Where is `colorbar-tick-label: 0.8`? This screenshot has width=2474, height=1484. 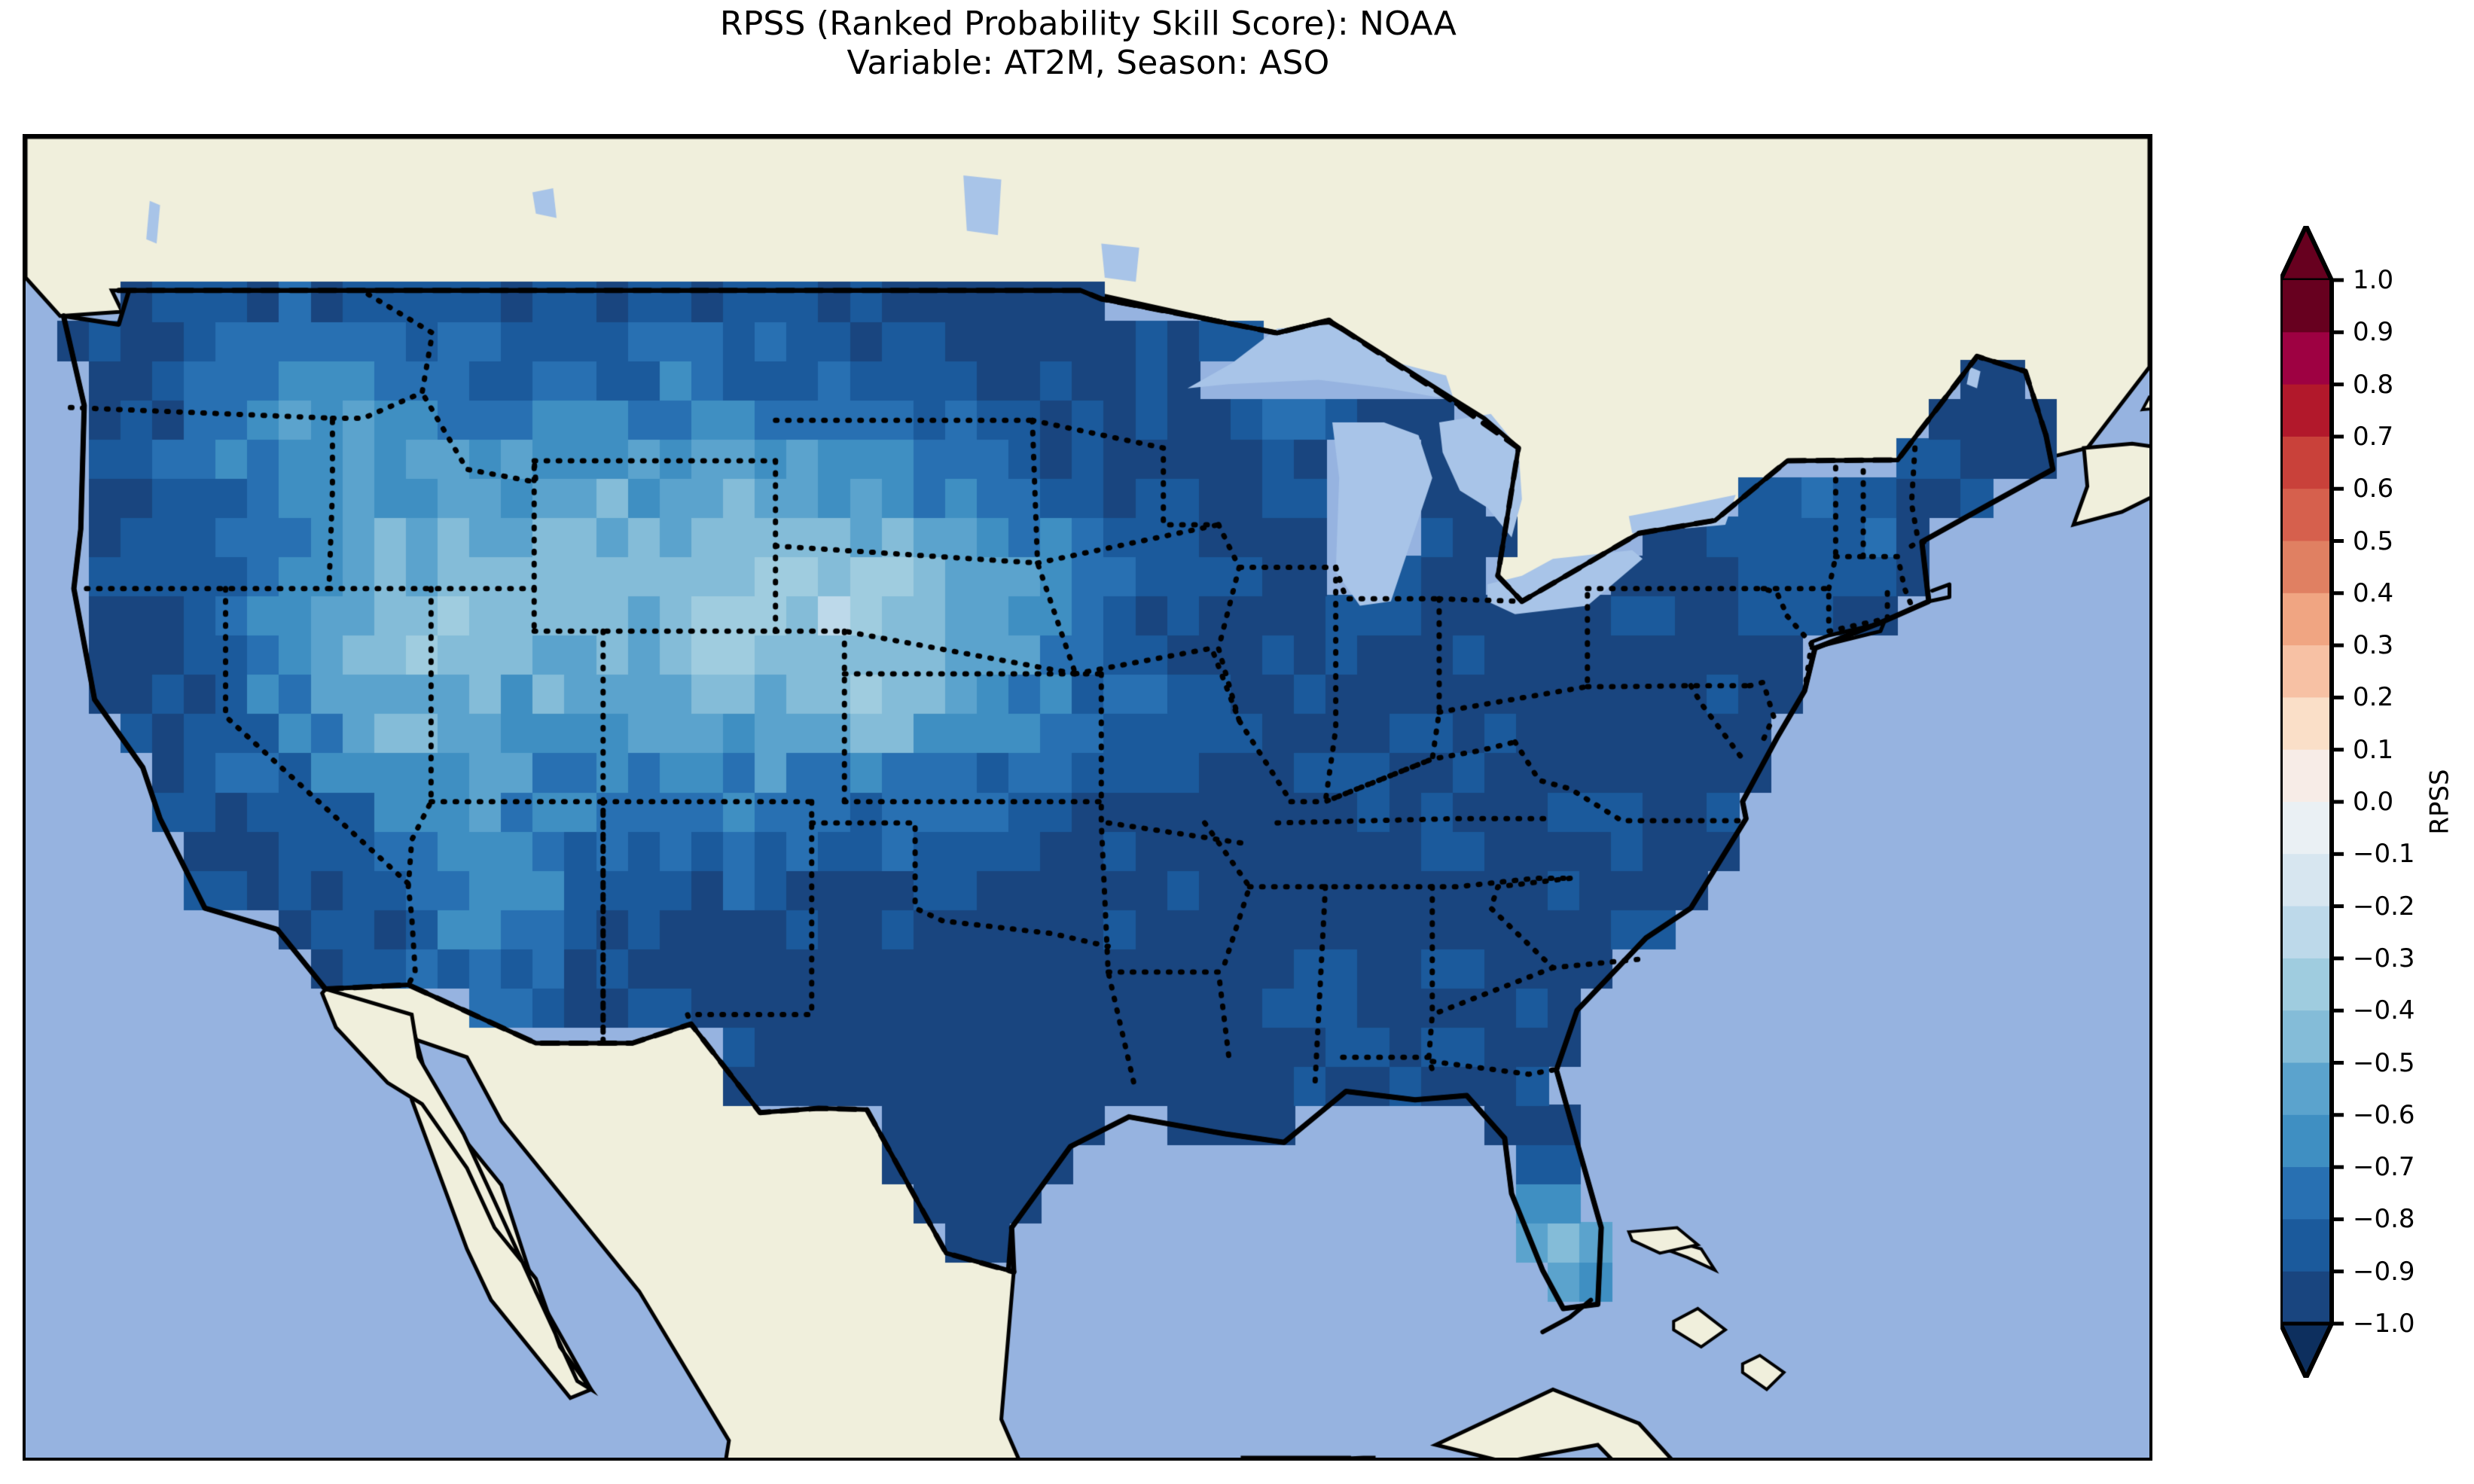 colorbar-tick-label: 0.8 is located at coordinates (2373, 384).